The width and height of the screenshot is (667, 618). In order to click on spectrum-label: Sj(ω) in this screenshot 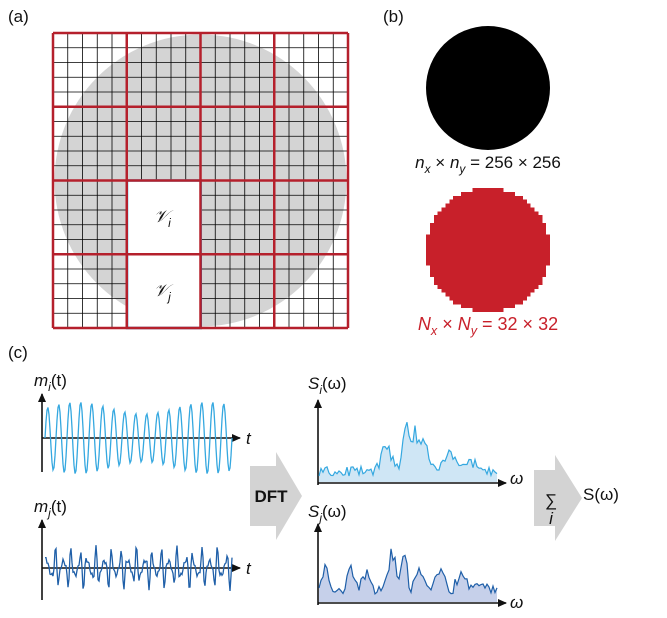, I will do `click(327, 513)`.